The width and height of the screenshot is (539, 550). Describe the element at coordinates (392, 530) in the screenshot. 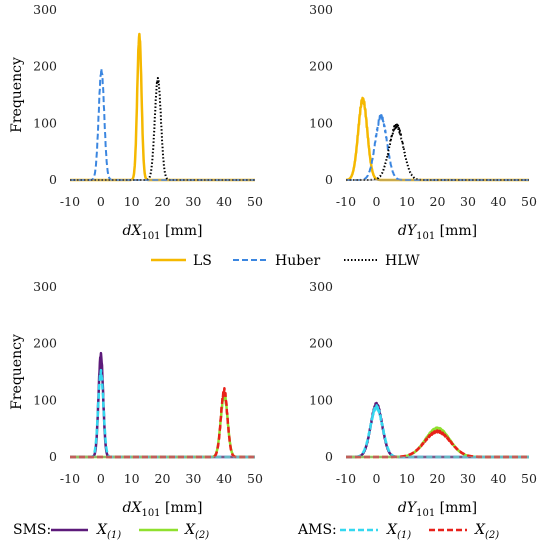

I see `legend-ams-1-symbol: X` at that location.